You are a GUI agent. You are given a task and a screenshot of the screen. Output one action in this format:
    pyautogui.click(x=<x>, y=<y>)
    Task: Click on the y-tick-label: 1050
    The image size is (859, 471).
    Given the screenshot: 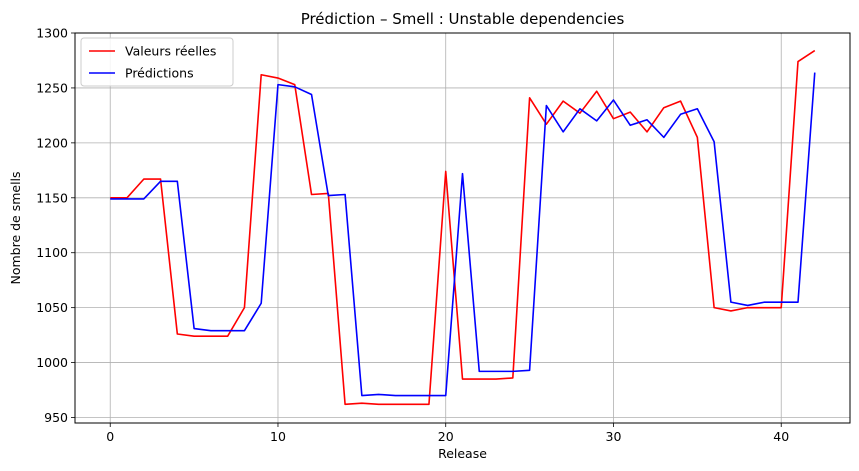 What is the action you would take?
    pyautogui.click(x=52, y=307)
    